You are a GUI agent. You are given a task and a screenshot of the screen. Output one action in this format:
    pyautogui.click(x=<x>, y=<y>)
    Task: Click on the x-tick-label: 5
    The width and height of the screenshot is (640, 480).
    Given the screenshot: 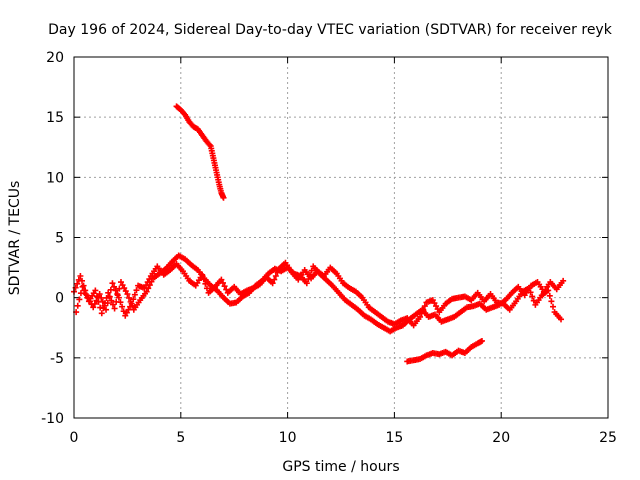 What is the action you would take?
    pyautogui.click(x=180, y=438)
    